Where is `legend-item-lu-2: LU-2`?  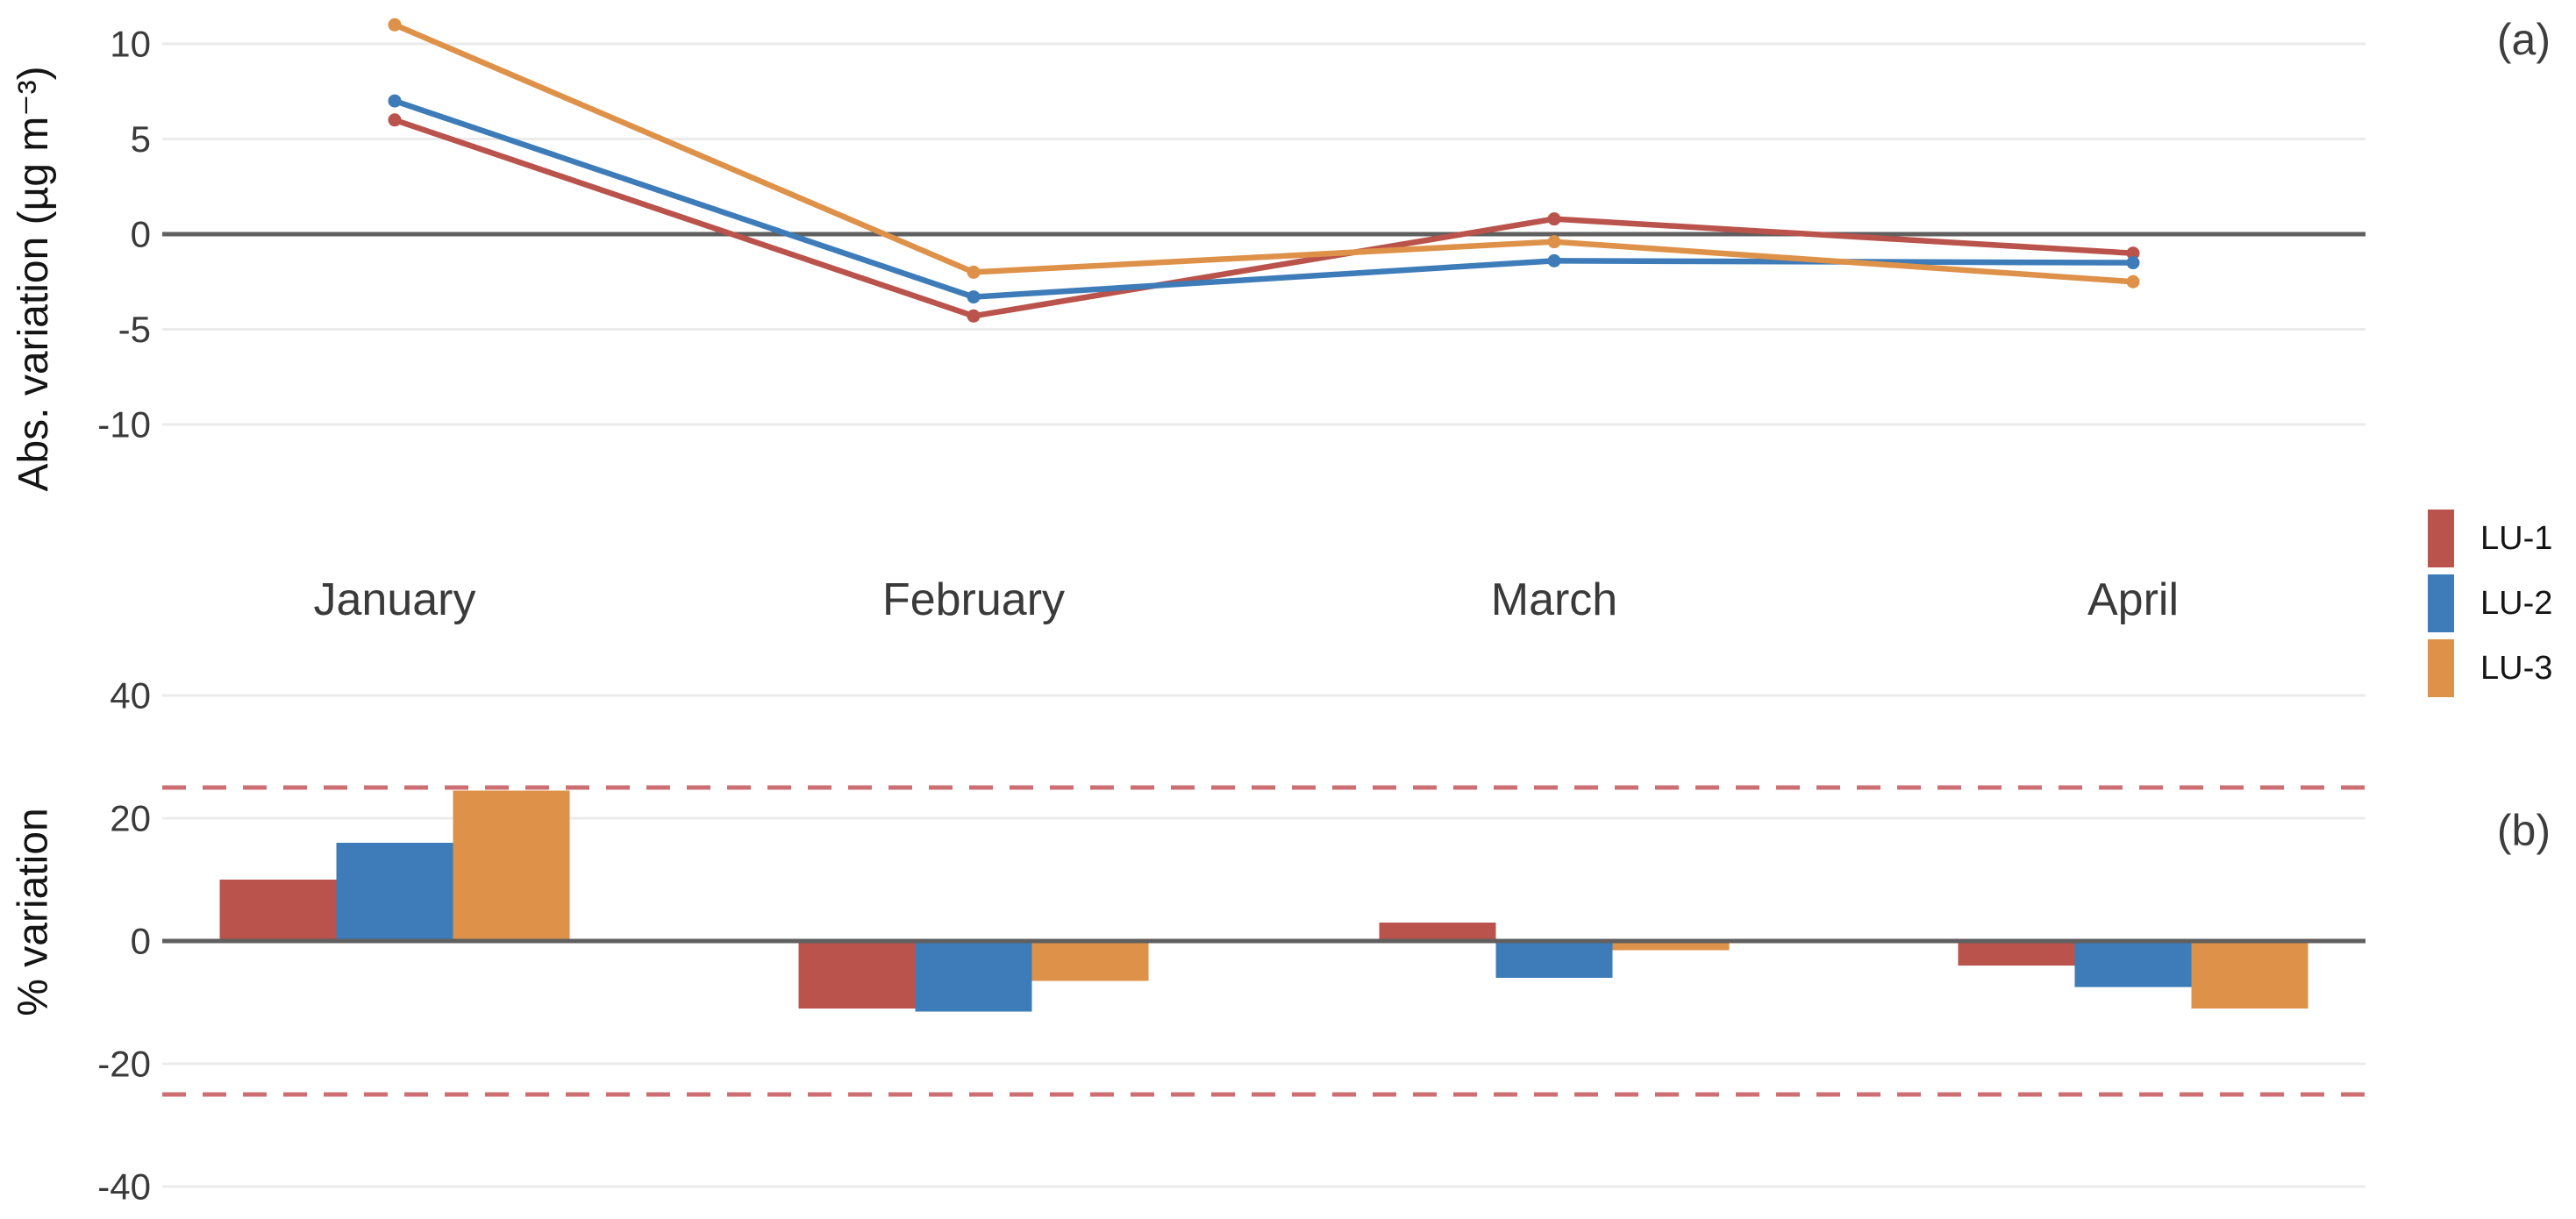
legend-item-lu-2: LU-2 is located at coordinates (2490, 603).